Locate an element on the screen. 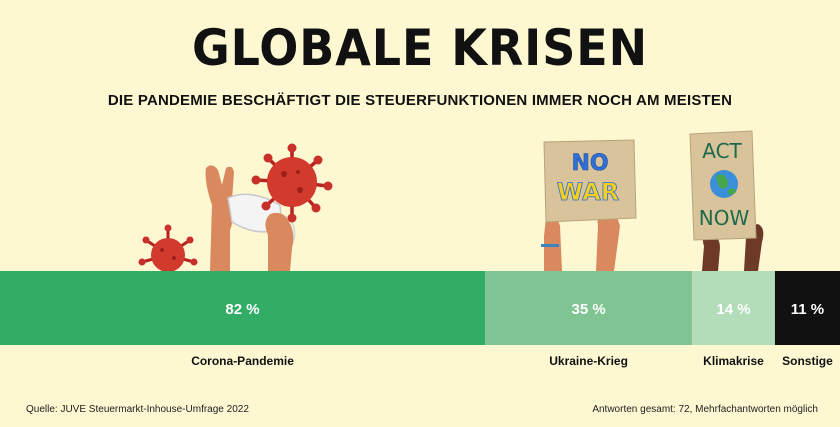 The width and height of the screenshot is (840, 427). value-label-klimakrise: 14 % is located at coordinates (733, 309).